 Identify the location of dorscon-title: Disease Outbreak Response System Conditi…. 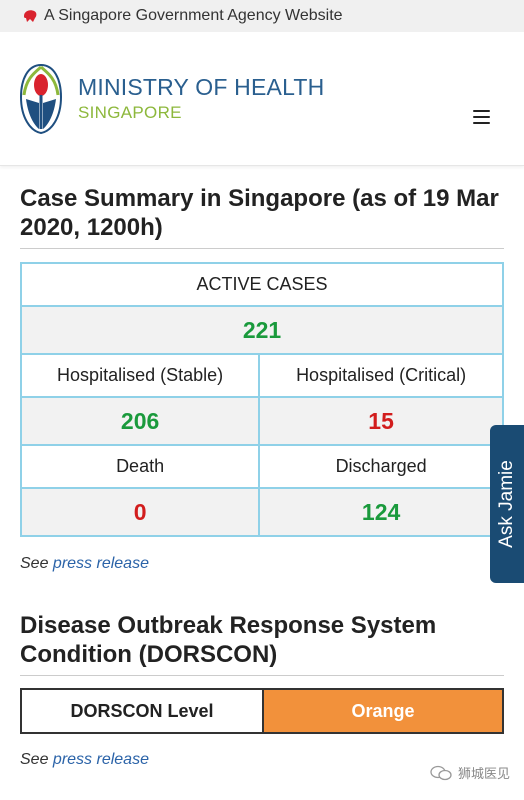
(262, 643).